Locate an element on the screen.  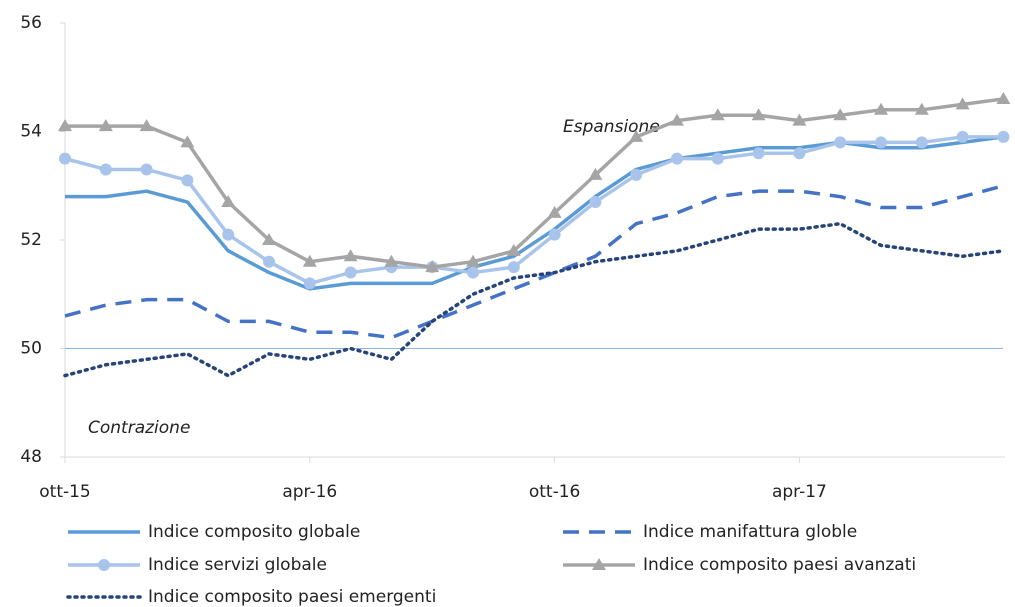
y-tick-label: 48 is located at coordinates (31, 457).